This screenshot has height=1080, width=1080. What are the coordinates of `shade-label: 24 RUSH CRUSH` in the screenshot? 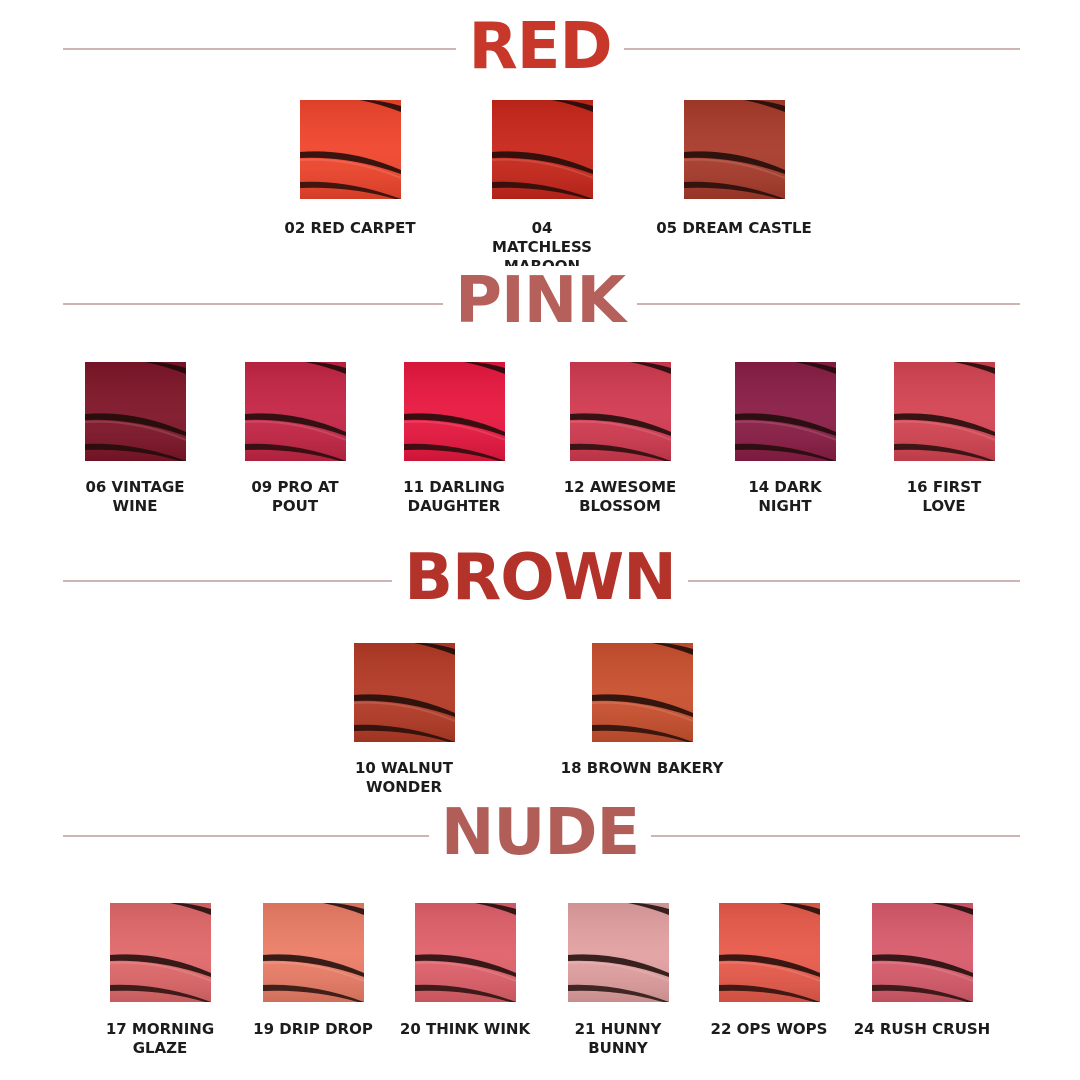 It's located at (922, 1029).